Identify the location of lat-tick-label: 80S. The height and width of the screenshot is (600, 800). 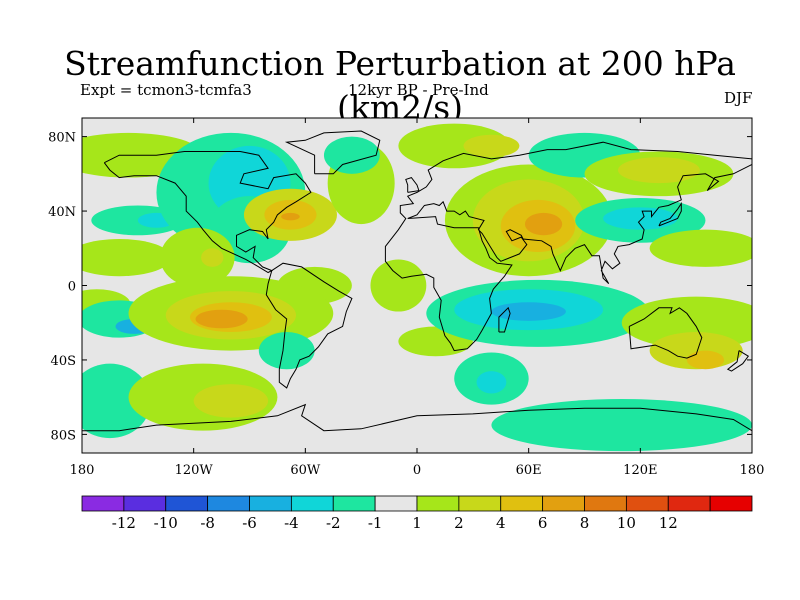
(63, 435).